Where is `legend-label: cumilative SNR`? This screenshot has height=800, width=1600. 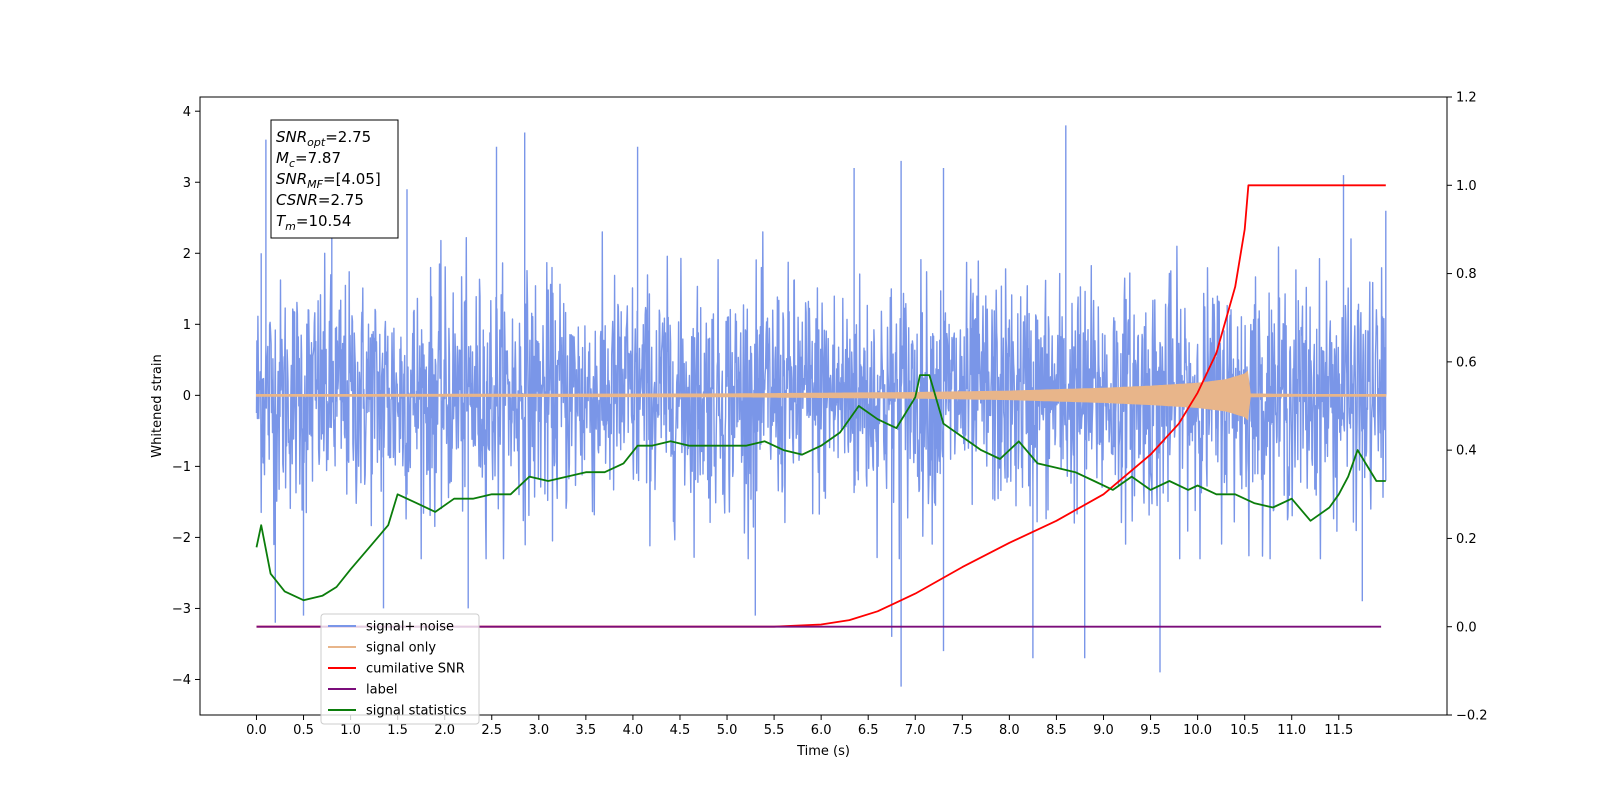
legend-label: cumilative SNR is located at coordinates (415, 669).